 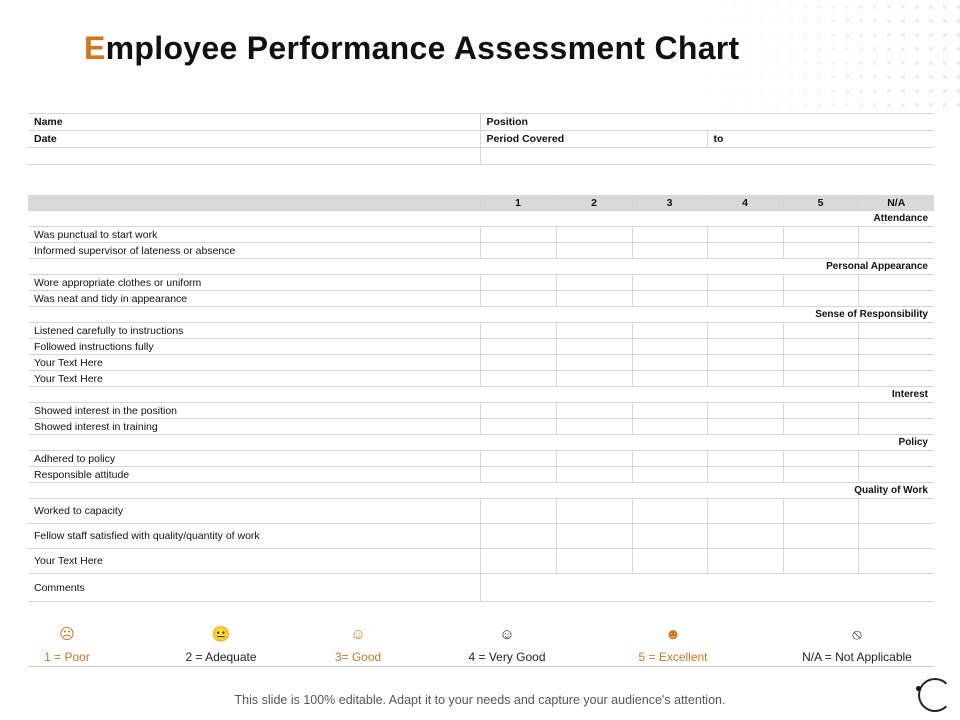 I want to click on legend-label: 2 = Adequate, so click(x=221, y=657).